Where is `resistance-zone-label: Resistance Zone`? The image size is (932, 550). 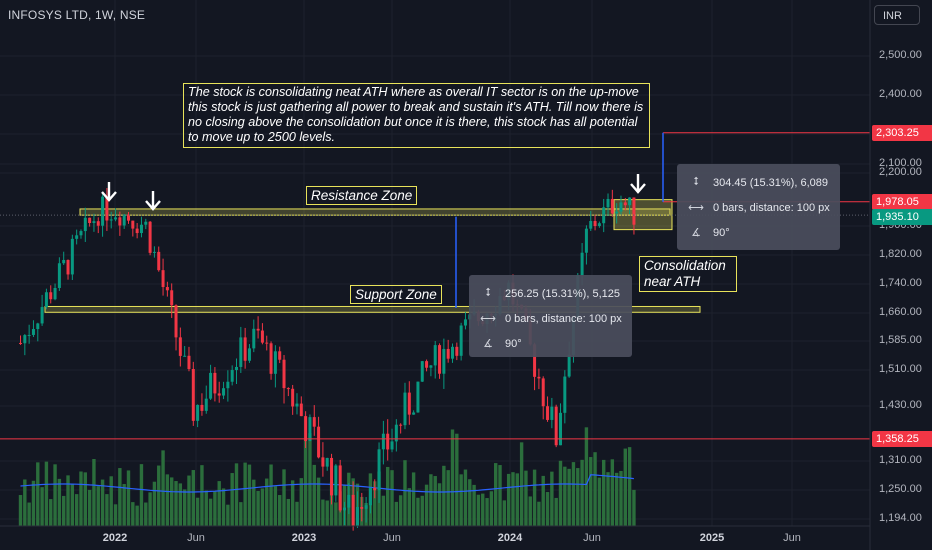 resistance-zone-label: Resistance Zone is located at coordinates (362, 195).